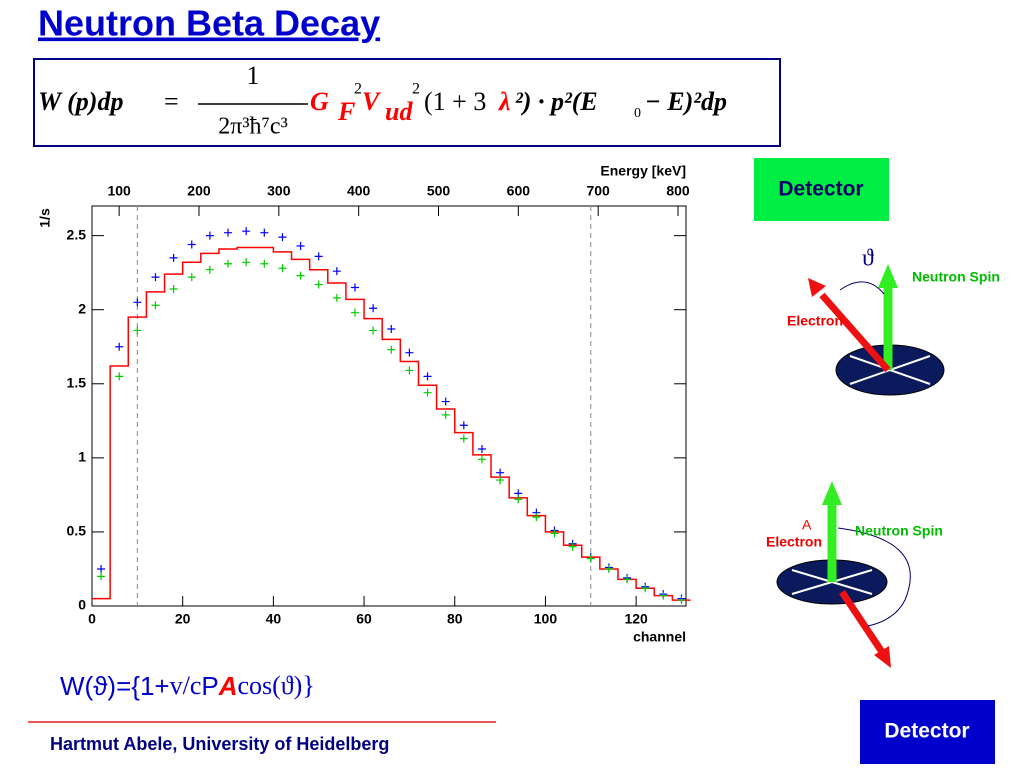 Image resolution: width=1024 pixels, height=773 pixels. I want to click on x2-tick-label: 200, so click(199, 191).